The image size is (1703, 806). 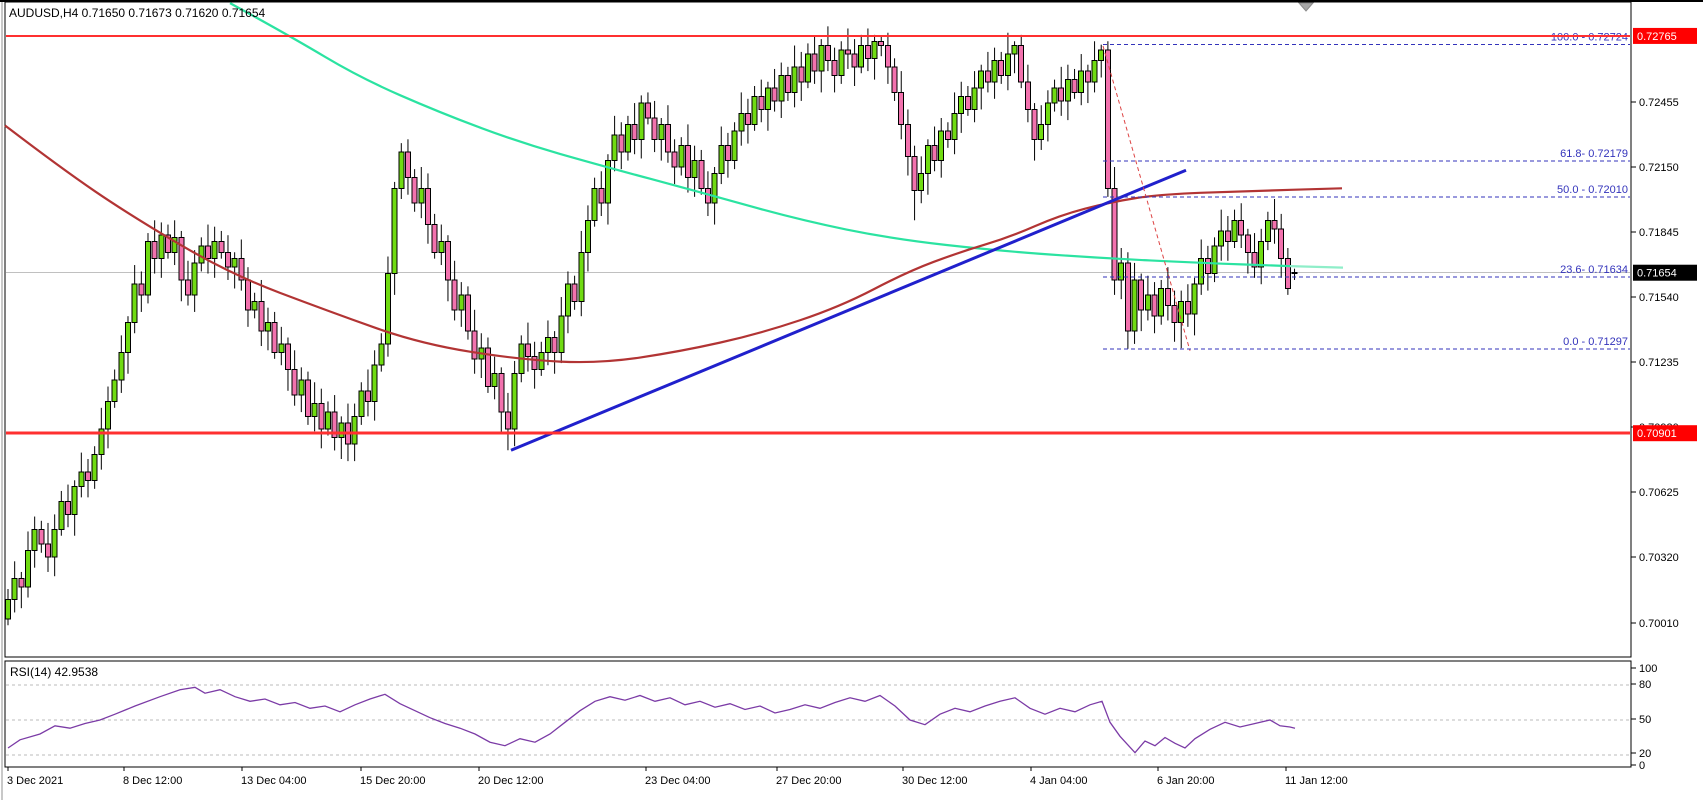 What do you see at coordinates (1657, 434) in the screenshot?
I see `price-badge-label: 0.70901` at bounding box center [1657, 434].